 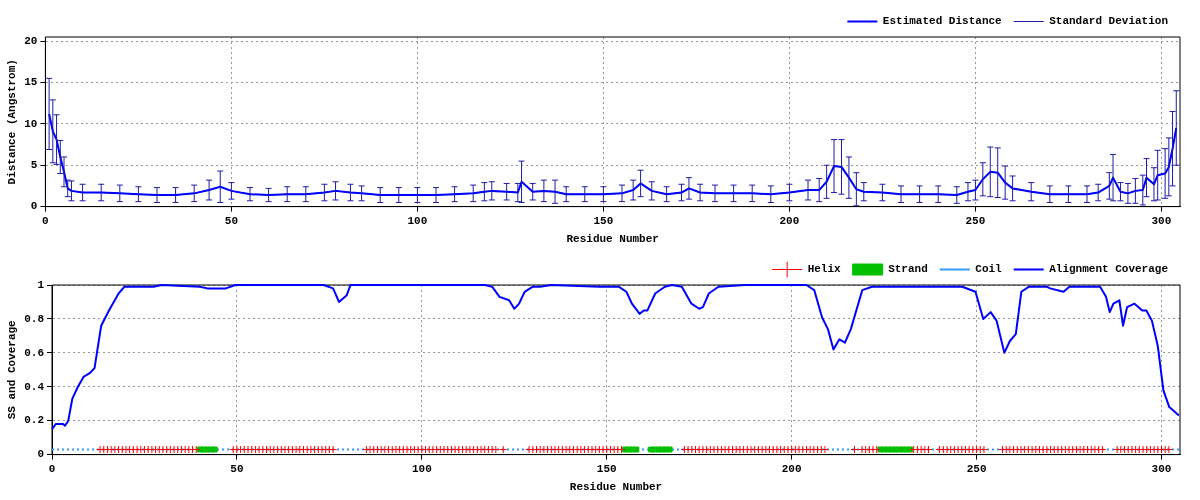 I want to click on legend-label: Estimated Distance, so click(x=942, y=21).